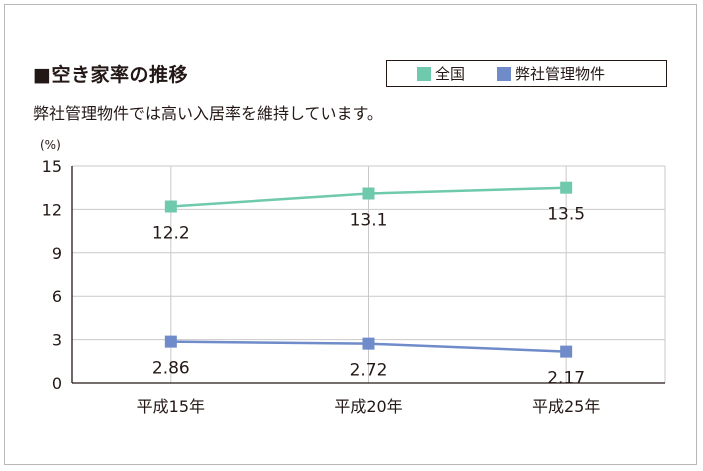 Image resolution: width=703 pixels, height=471 pixels. Describe the element at coordinates (504, 73) in the screenshot. I see `legend-swatch-company` at that location.